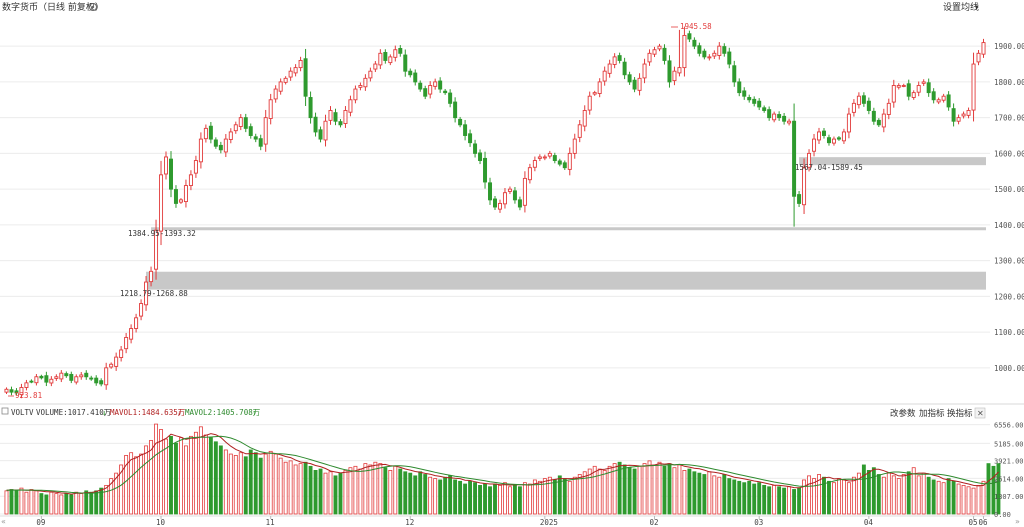 The width and height of the screenshot is (1024, 527). I want to click on date-tick-label: 03, so click(758, 522).